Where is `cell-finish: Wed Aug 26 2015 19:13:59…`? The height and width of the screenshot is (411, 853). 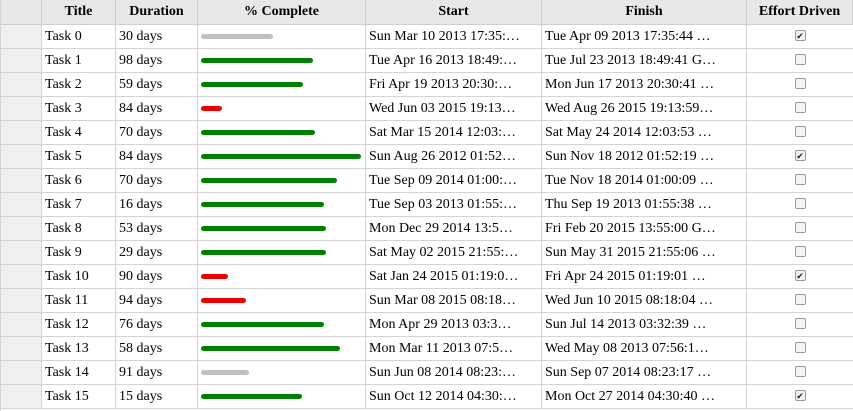 cell-finish: Wed Aug 26 2015 19:13:59… is located at coordinates (644, 108).